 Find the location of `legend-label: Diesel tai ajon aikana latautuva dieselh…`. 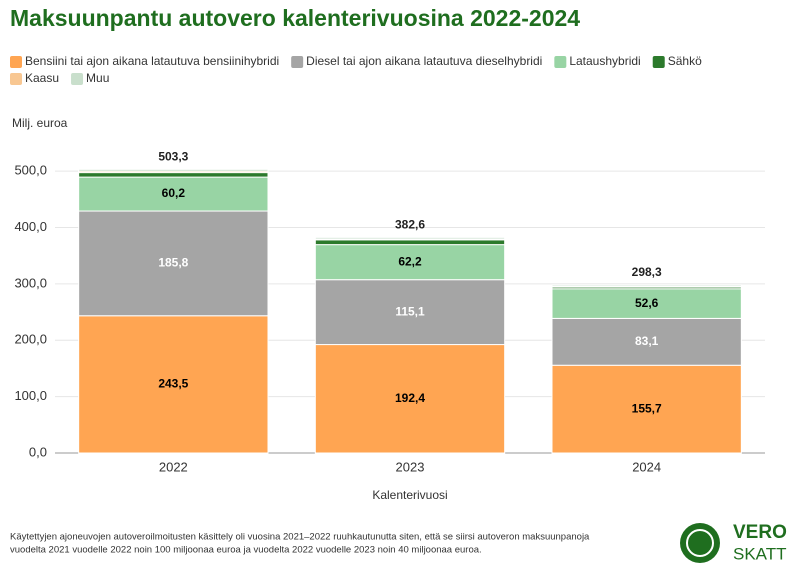

legend-label: Diesel tai ajon aikana latautuva dieselh… is located at coordinates (424, 61).